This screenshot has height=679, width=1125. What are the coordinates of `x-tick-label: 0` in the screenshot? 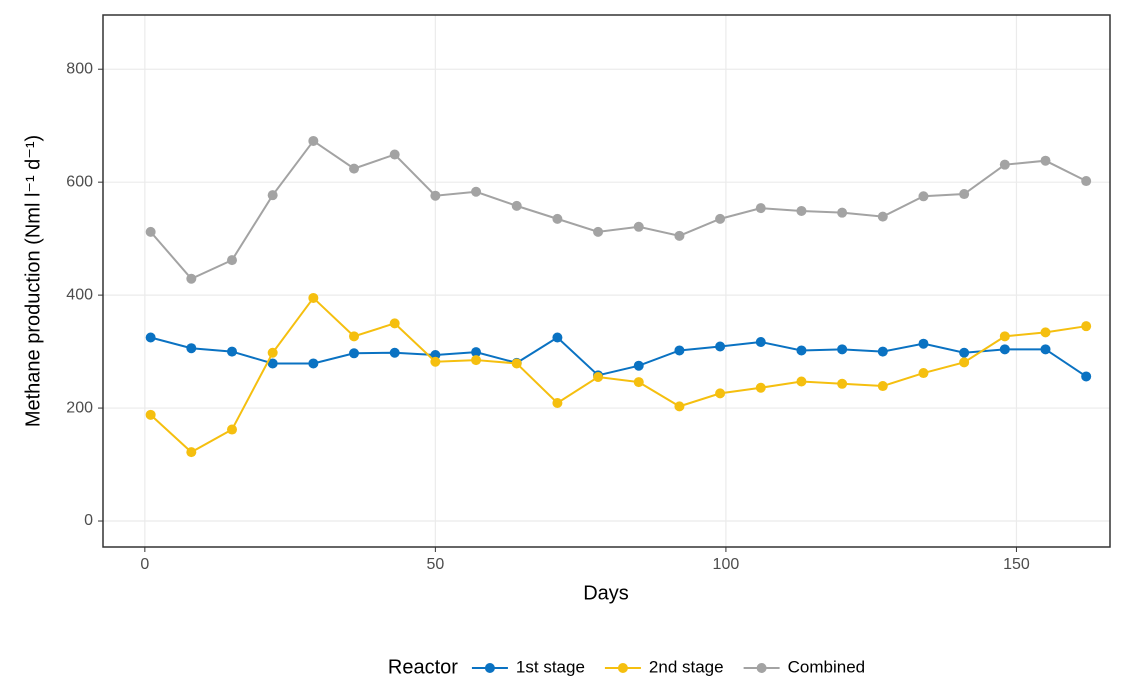 It's located at (144, 564).